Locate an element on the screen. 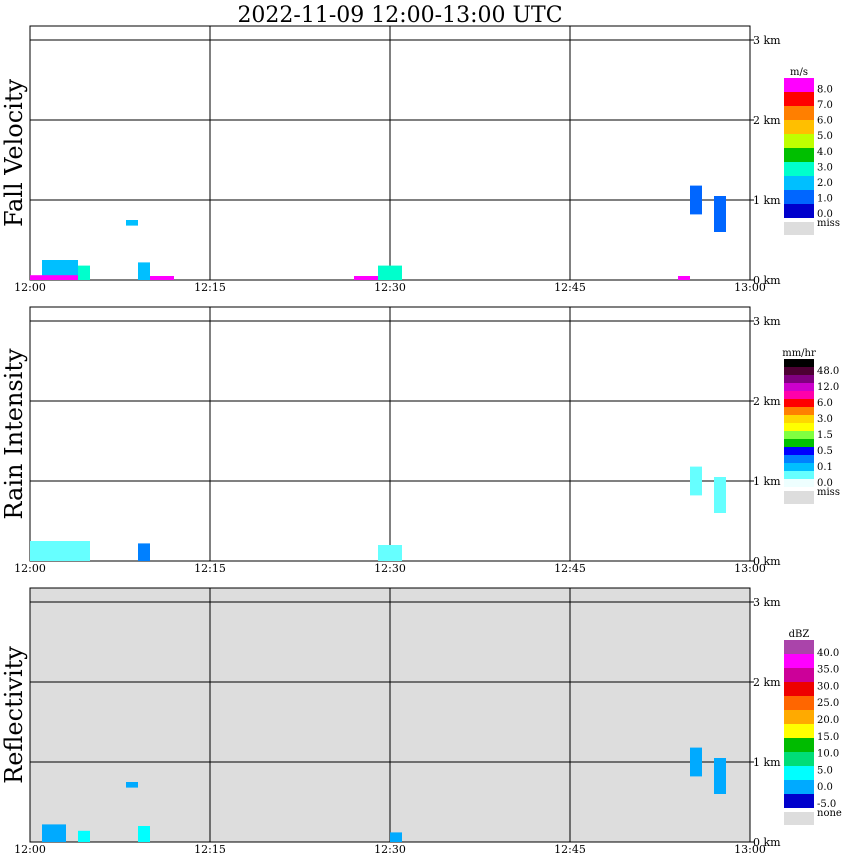 This screenshot has height=868, width=850. colorbar-label: 7.0 is located at coordinates (825, 105).